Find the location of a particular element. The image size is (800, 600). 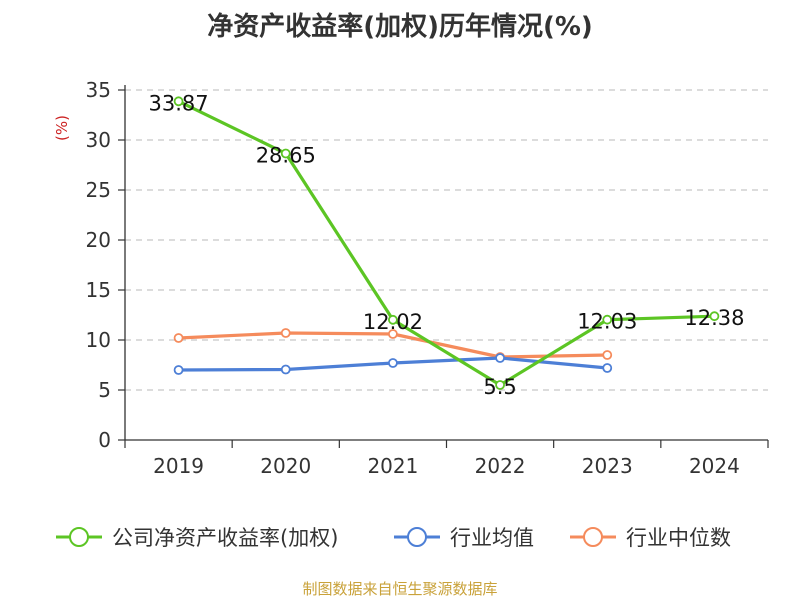

point-s1-2022 is located at coordinates (500, 358).